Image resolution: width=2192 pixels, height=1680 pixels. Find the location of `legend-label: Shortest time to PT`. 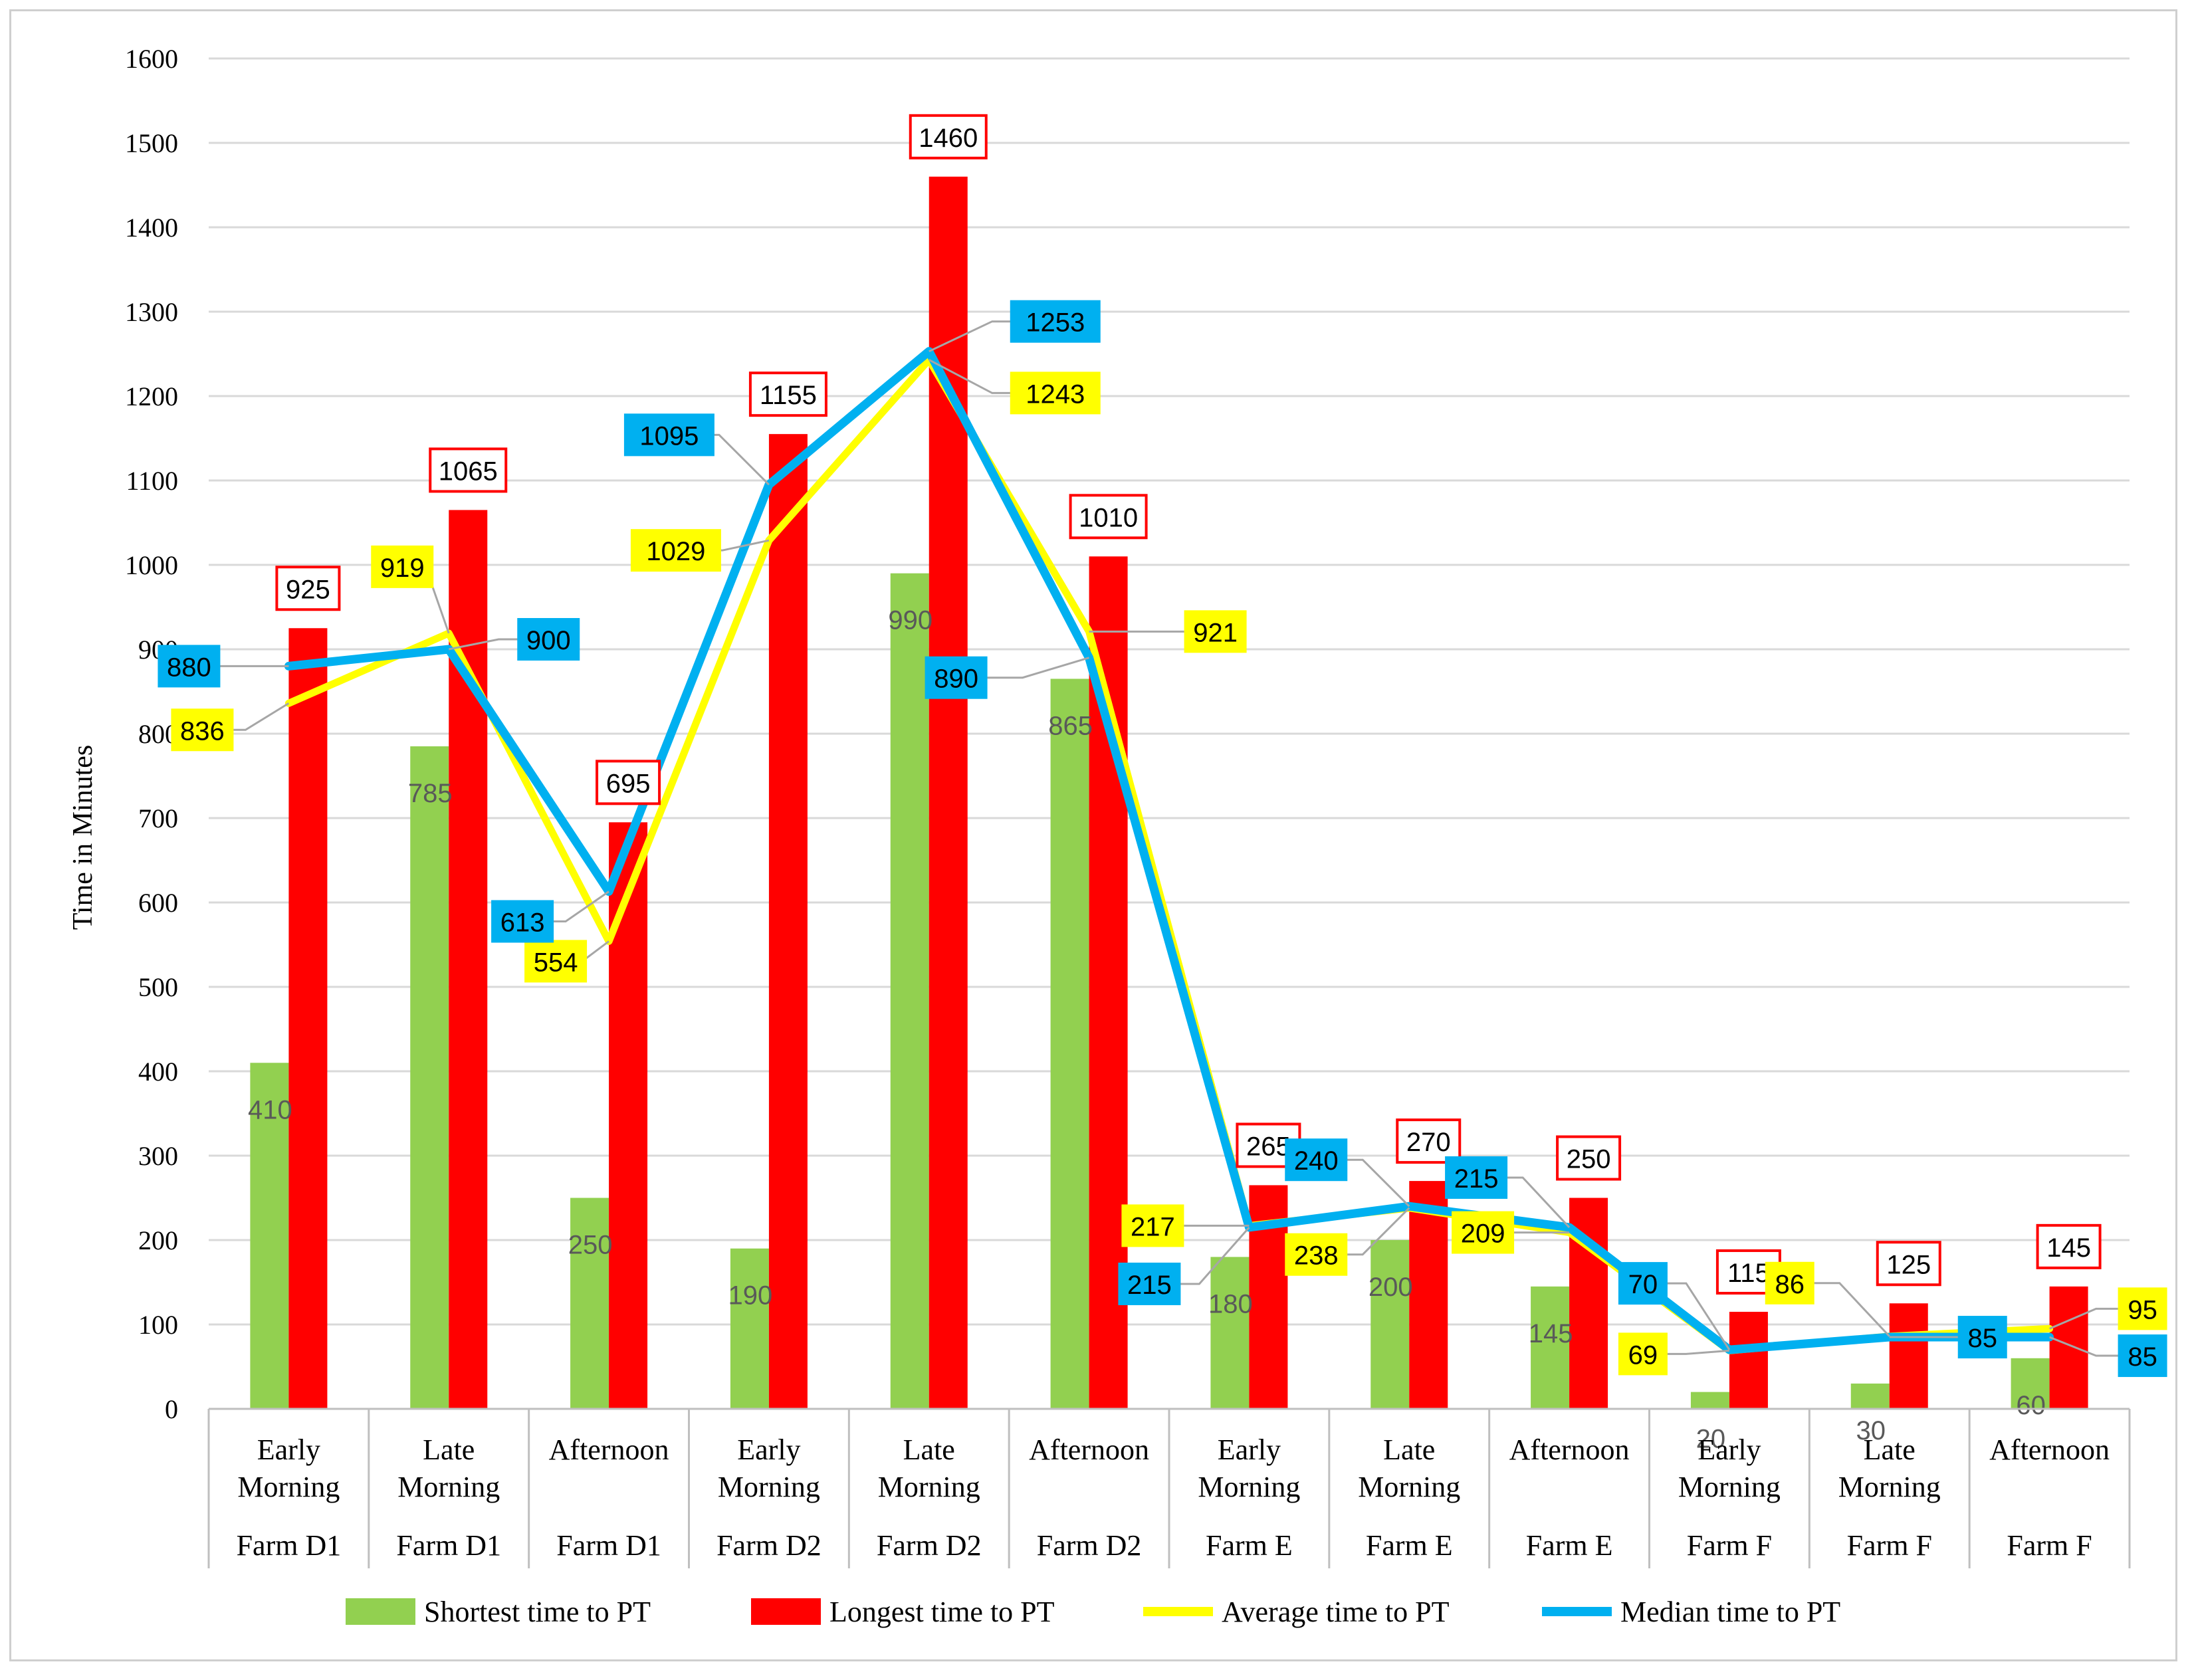

legend-label: Shortest time to PT is located at coordinates (537, 1612).